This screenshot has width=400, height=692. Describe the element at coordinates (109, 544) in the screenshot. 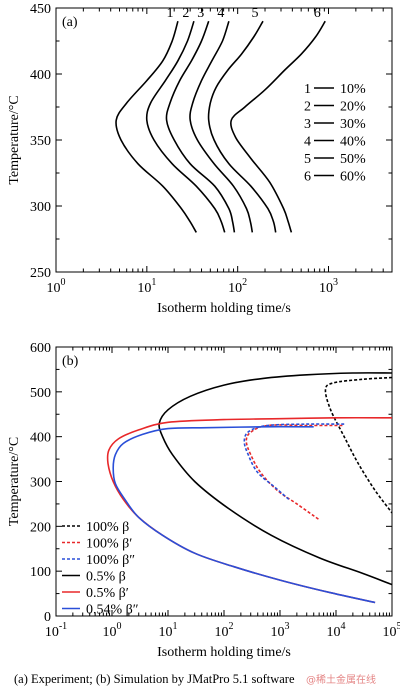

I see `legend-label: 100% β′` at that location.